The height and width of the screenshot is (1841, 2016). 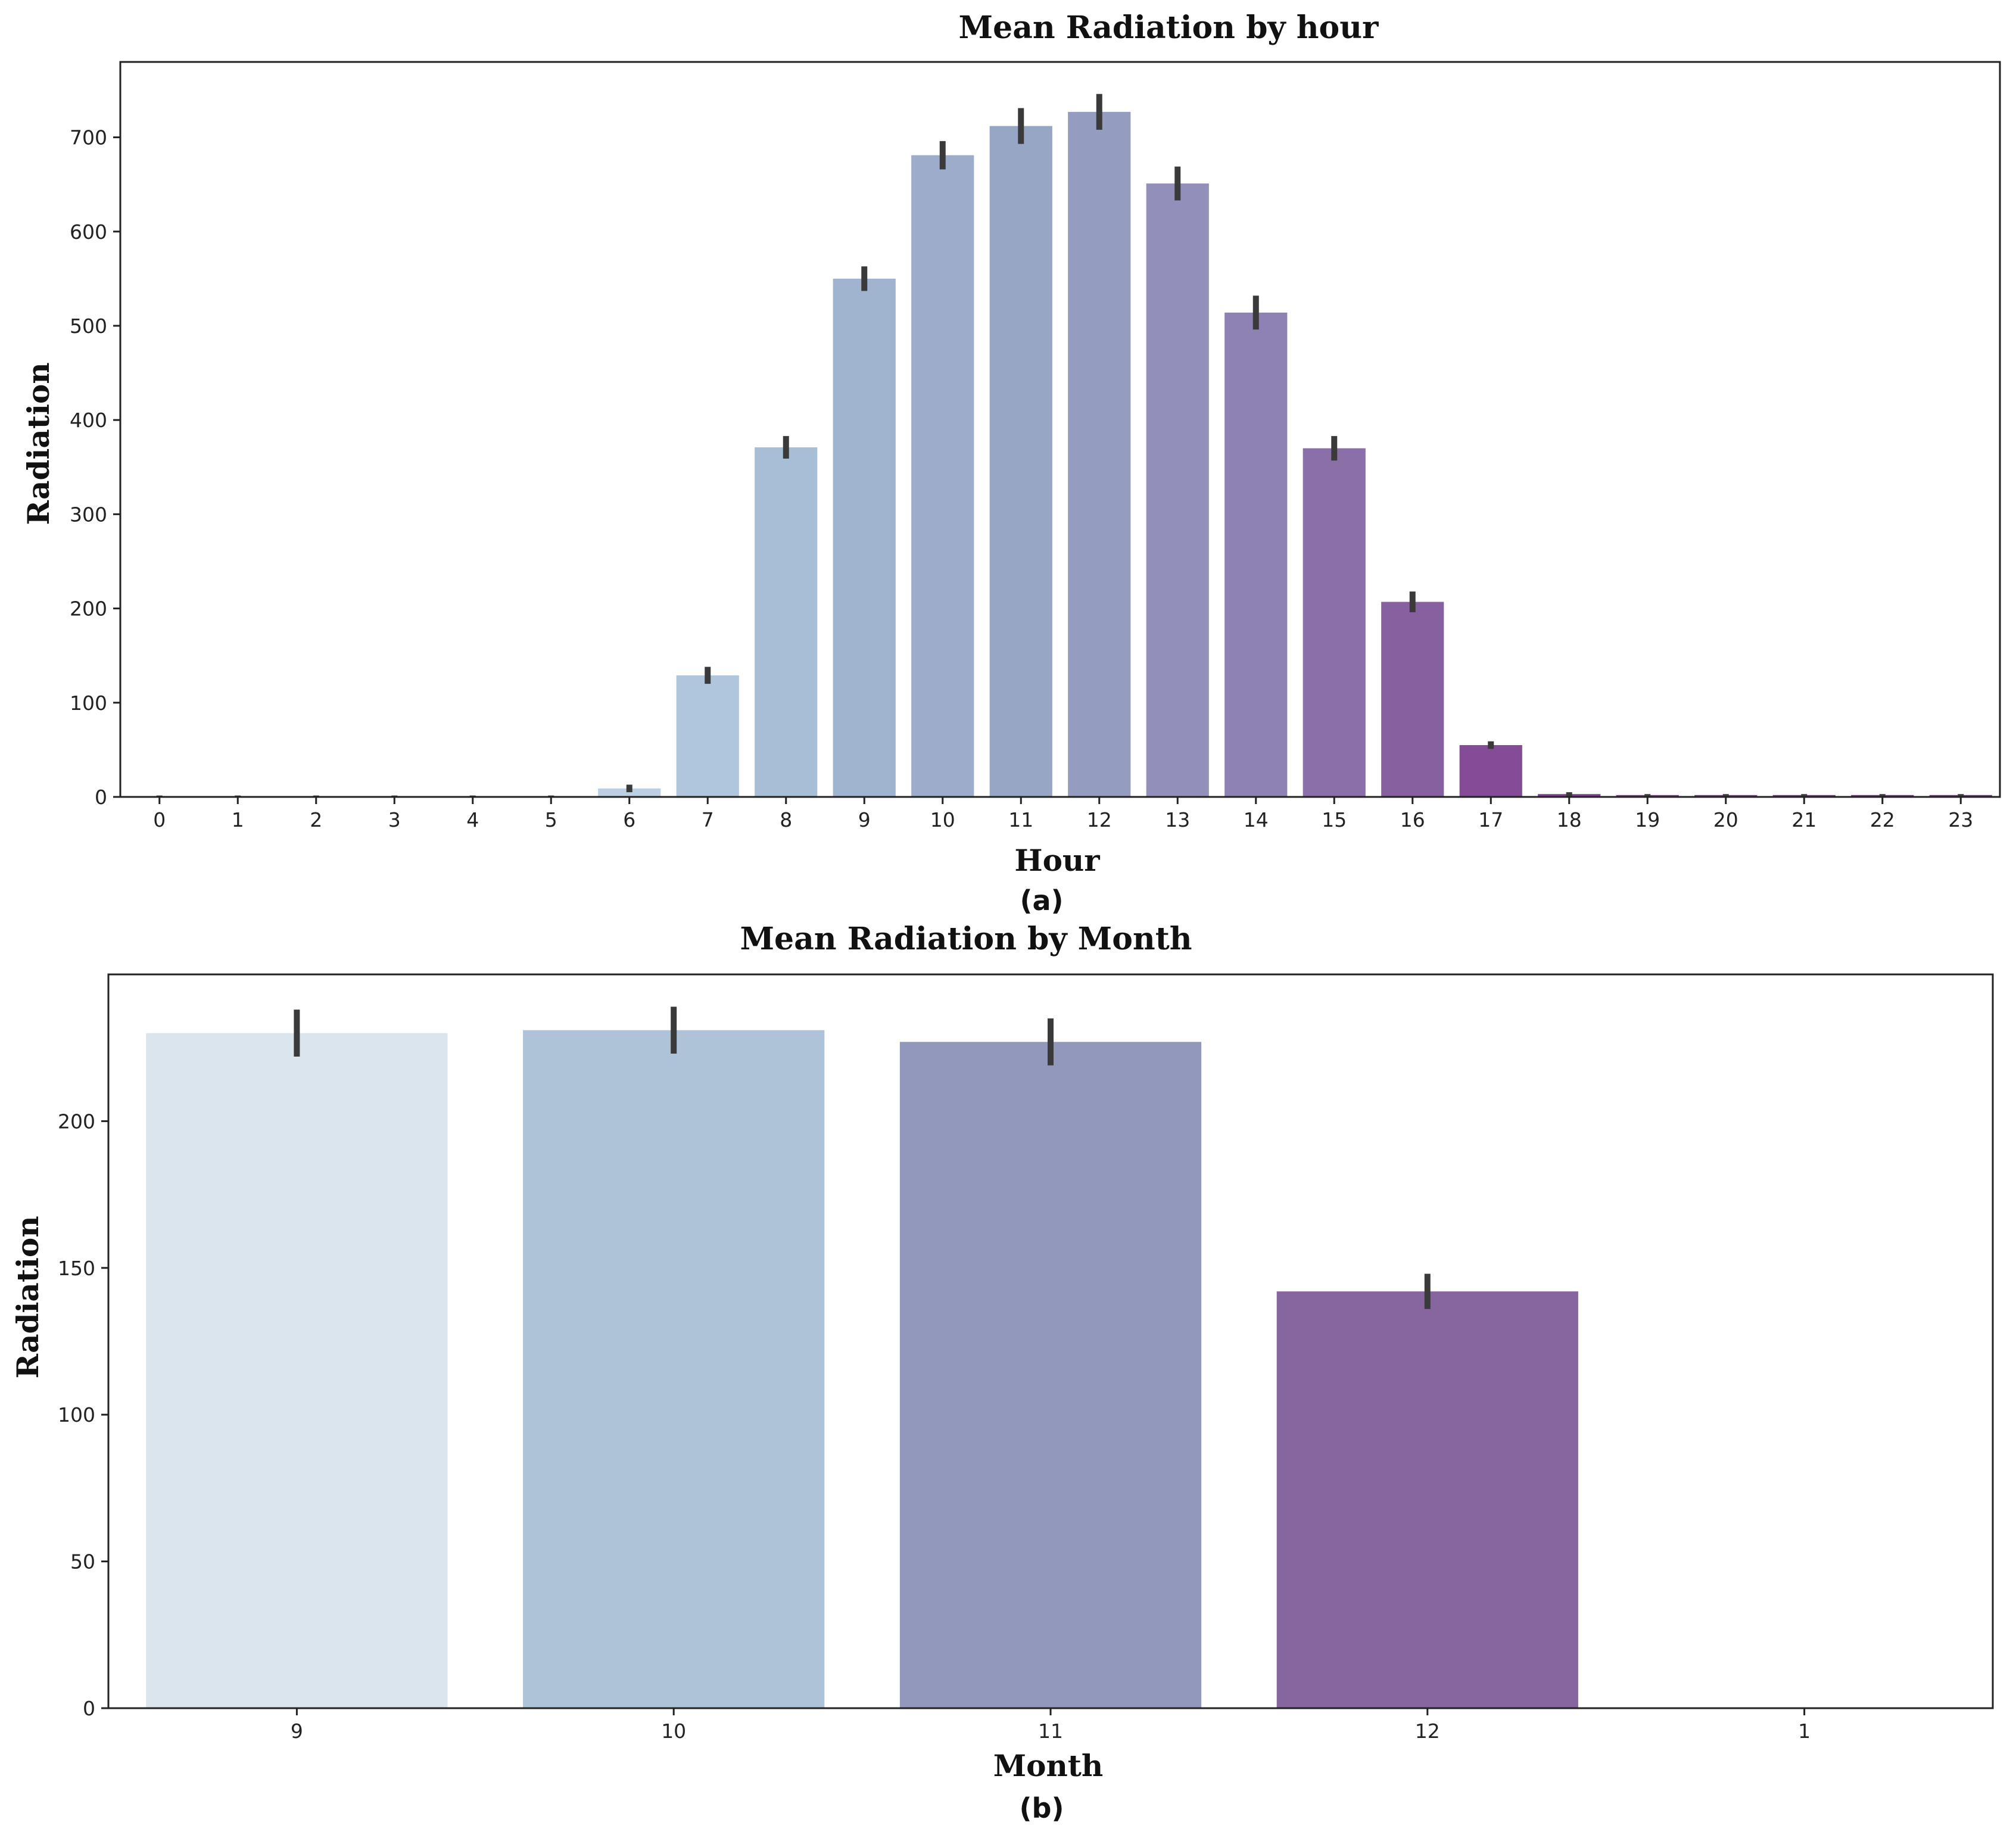 What do you see at coordinates (1041, 900) in the screenshot?
I see `panel-label: (a)` at bounding box center [1041, 900].